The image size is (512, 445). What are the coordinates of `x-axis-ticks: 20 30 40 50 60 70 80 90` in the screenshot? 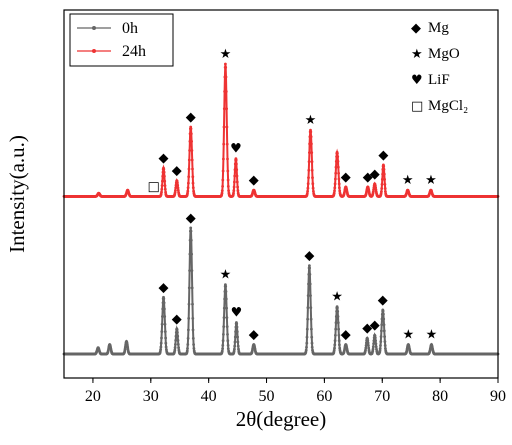 It's located at (295, 391).